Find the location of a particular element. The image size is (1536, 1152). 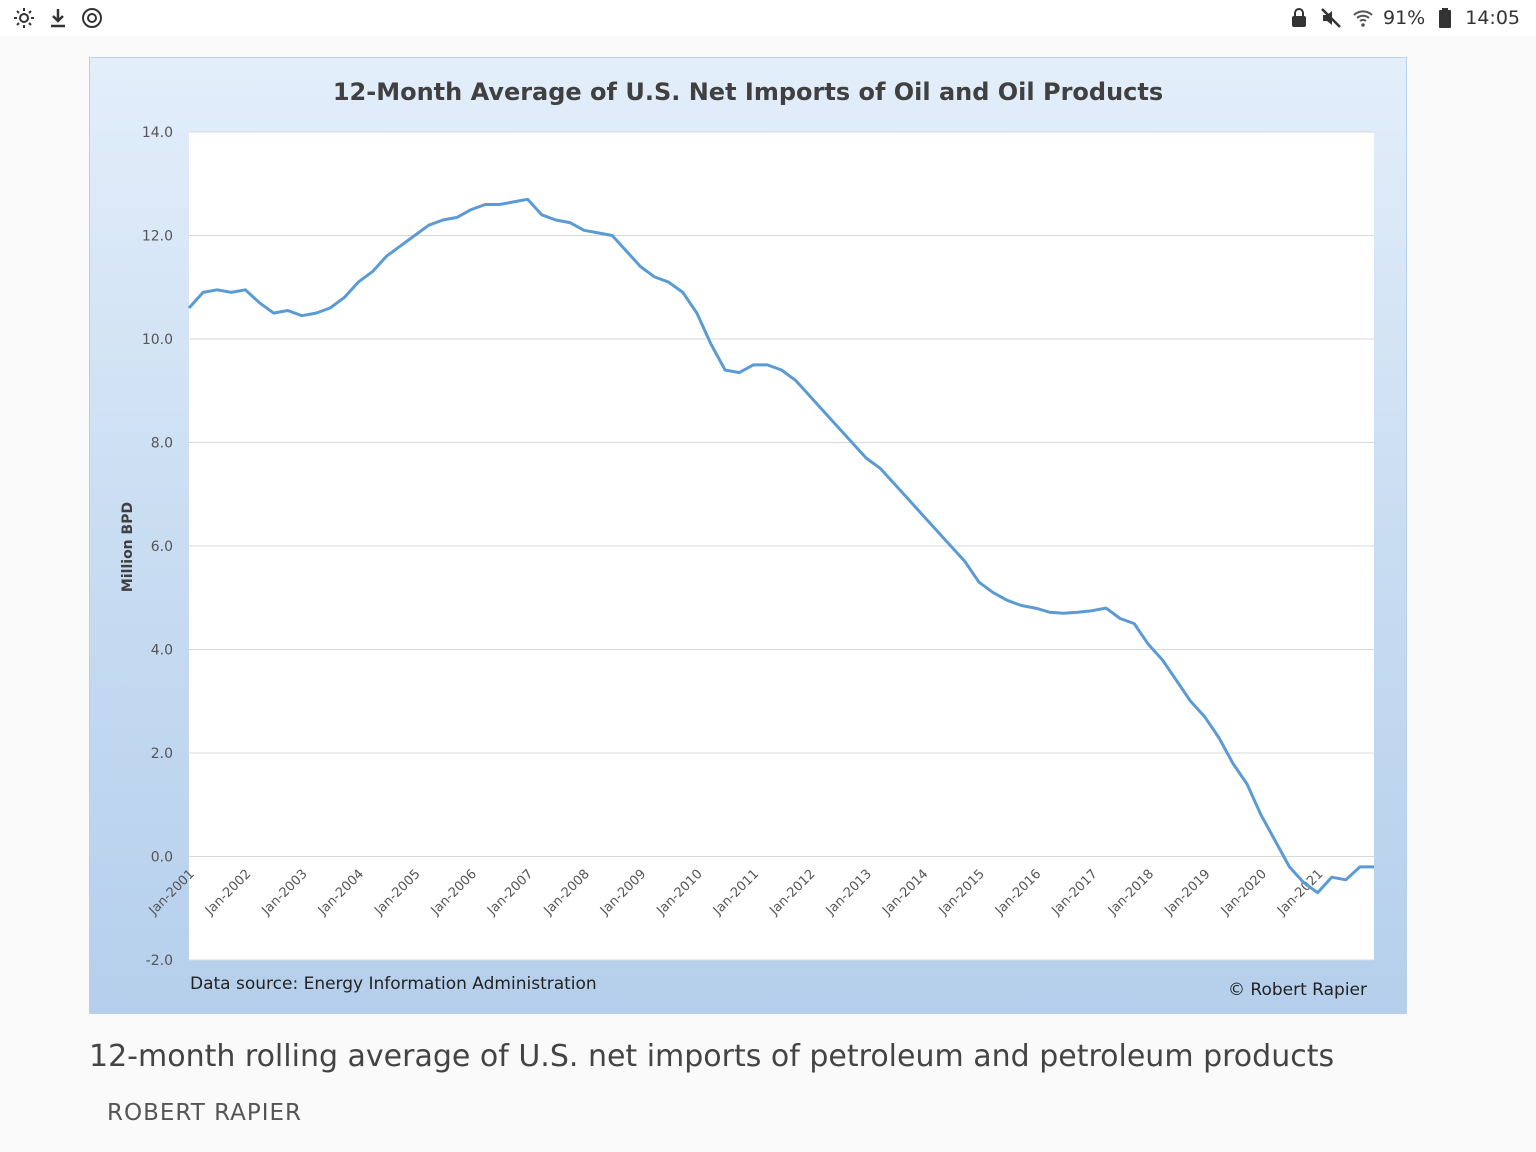

y-tick-label: 6.0 is located at coordinates (162, 547).